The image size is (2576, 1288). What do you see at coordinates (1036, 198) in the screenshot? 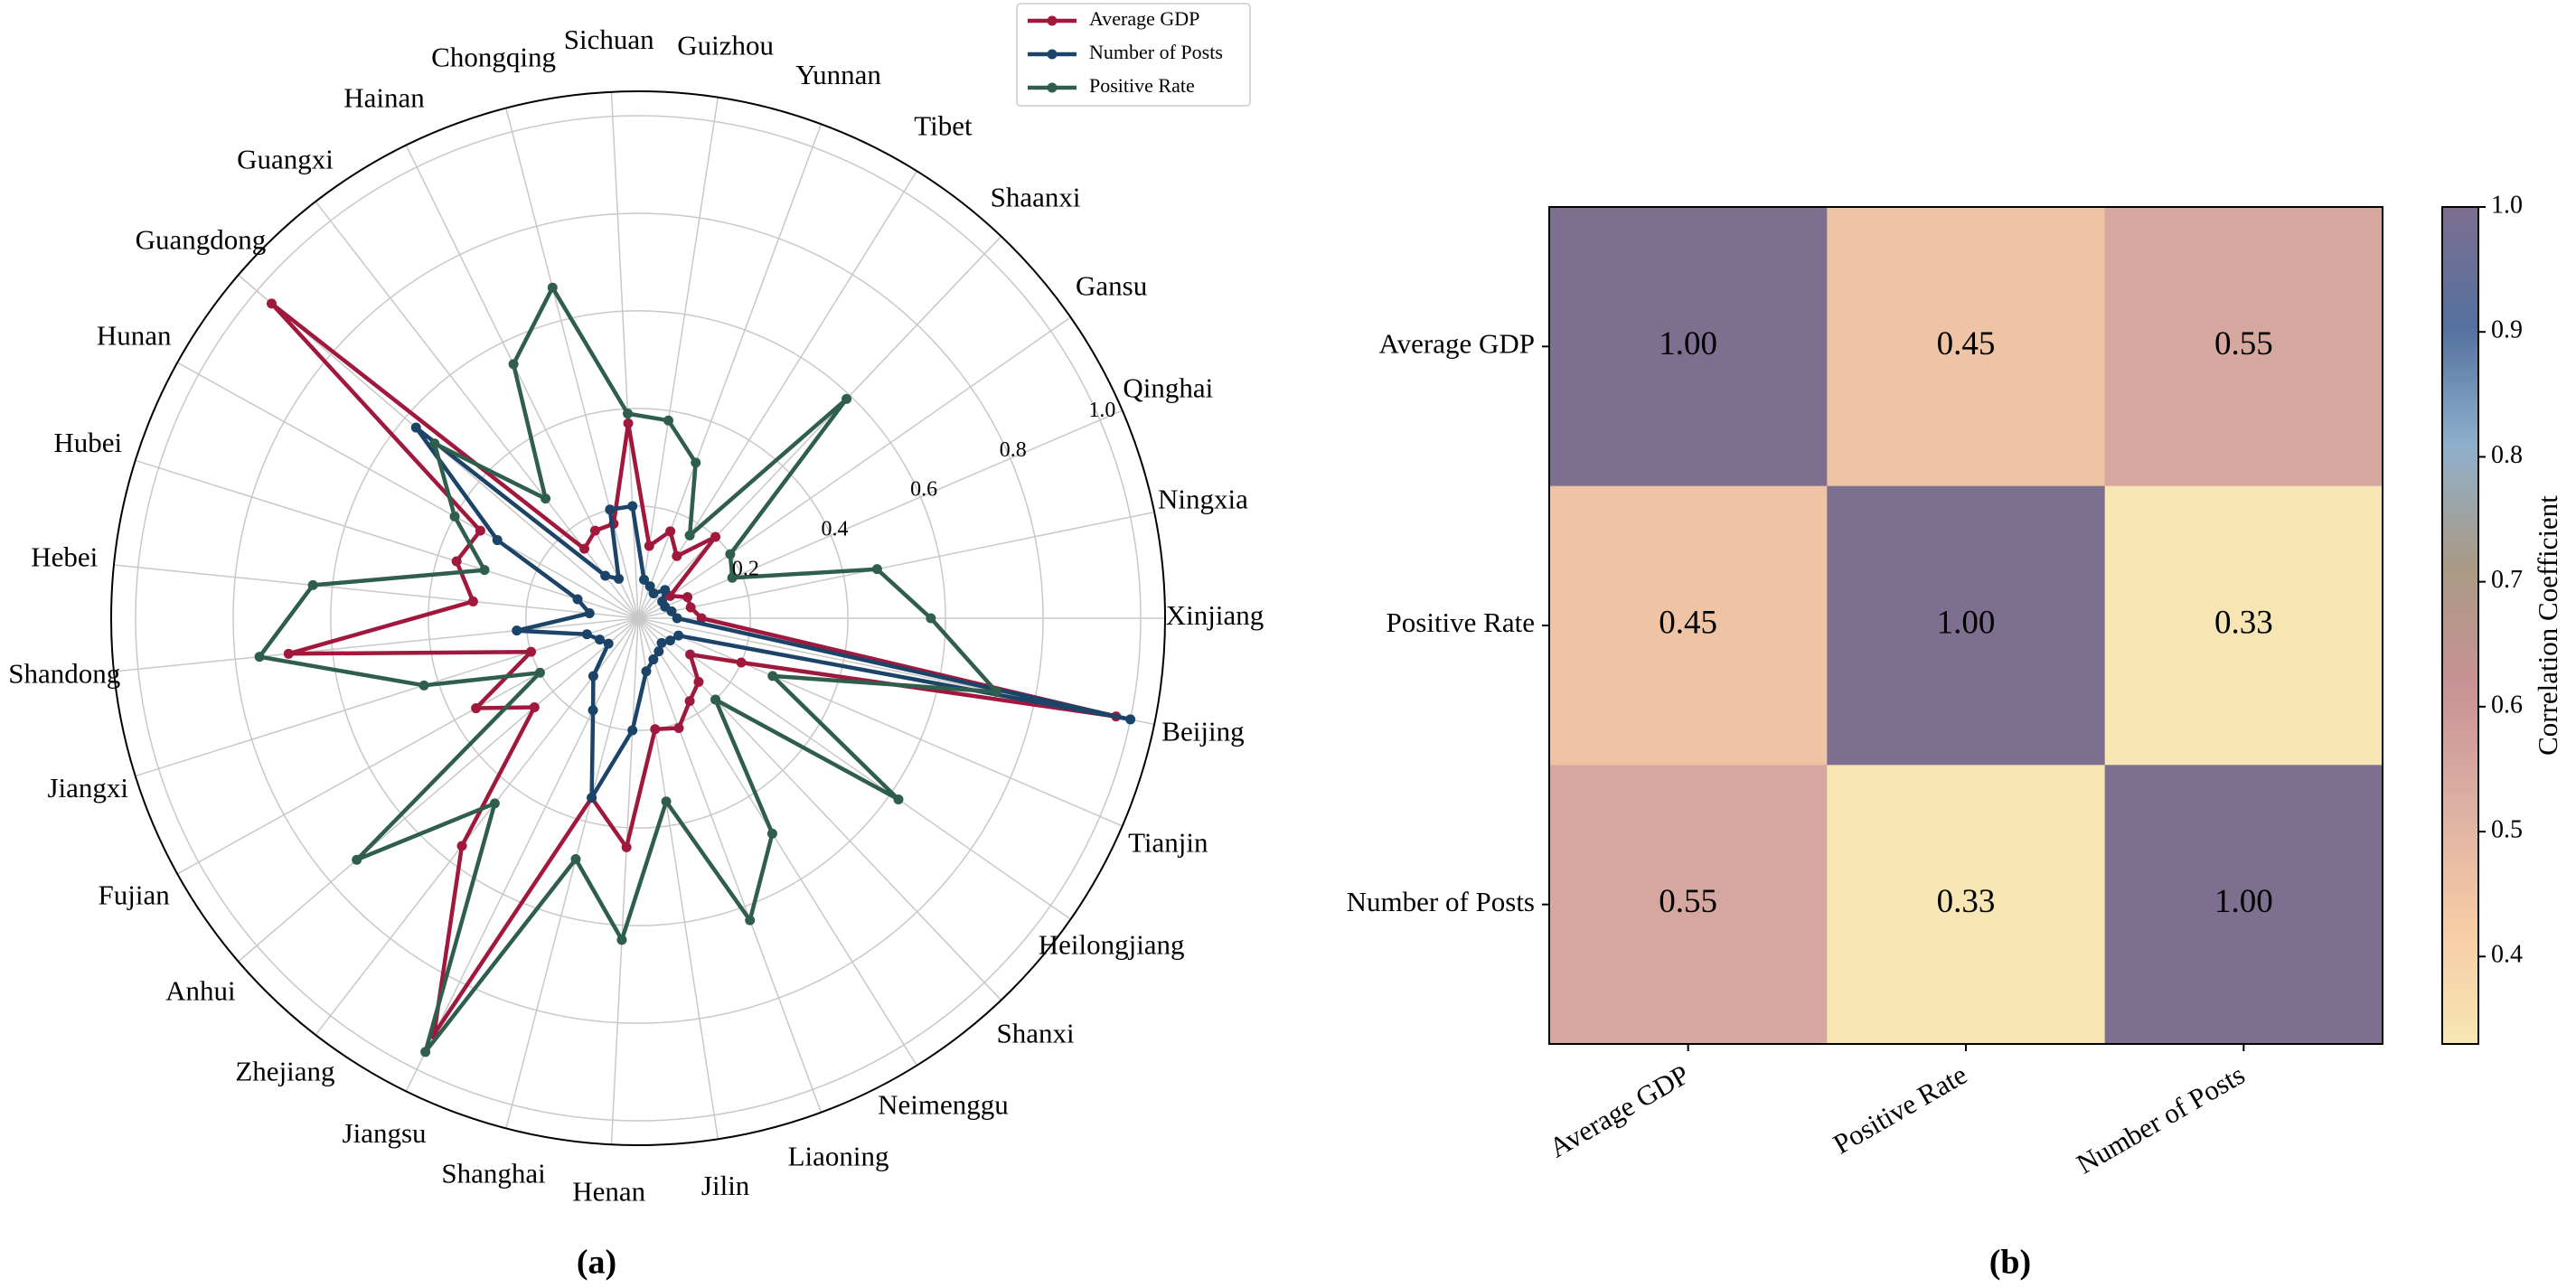
I see `category-label: Shaanxi` at bounding box center [1036, 198].